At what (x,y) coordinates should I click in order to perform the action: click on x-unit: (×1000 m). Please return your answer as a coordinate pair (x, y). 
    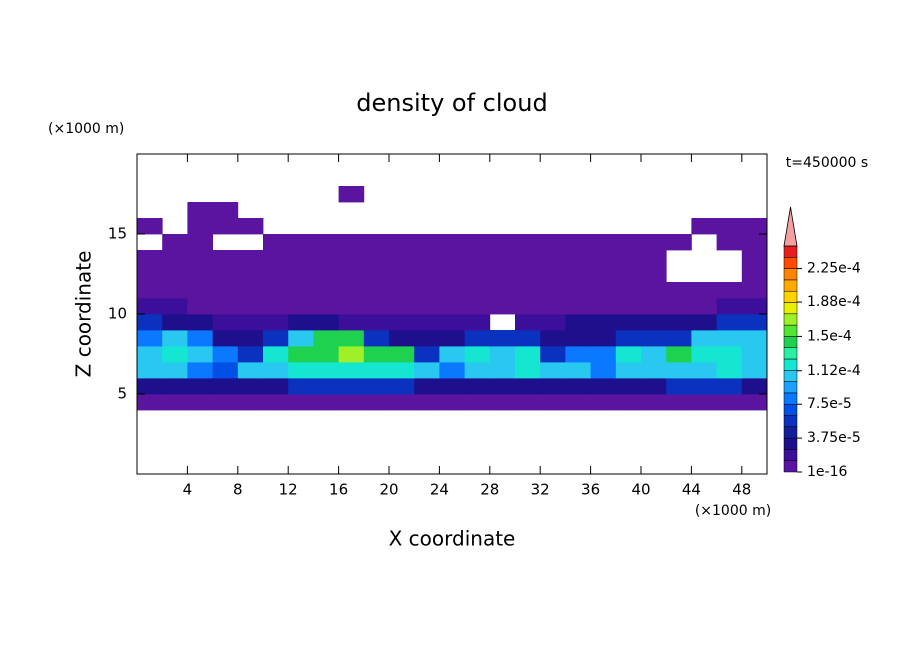
    Looking at the image, I should click on (733, 511).